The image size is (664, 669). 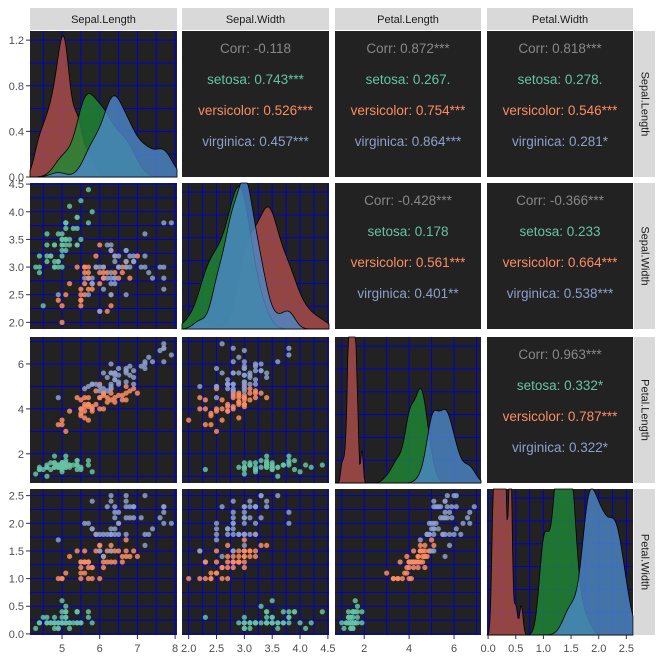 What do you see at coordinates (560, 79) in the screenshot?
I see `corr-label-setosa: setosa: 0.278.` at bounding box center [560, 79].